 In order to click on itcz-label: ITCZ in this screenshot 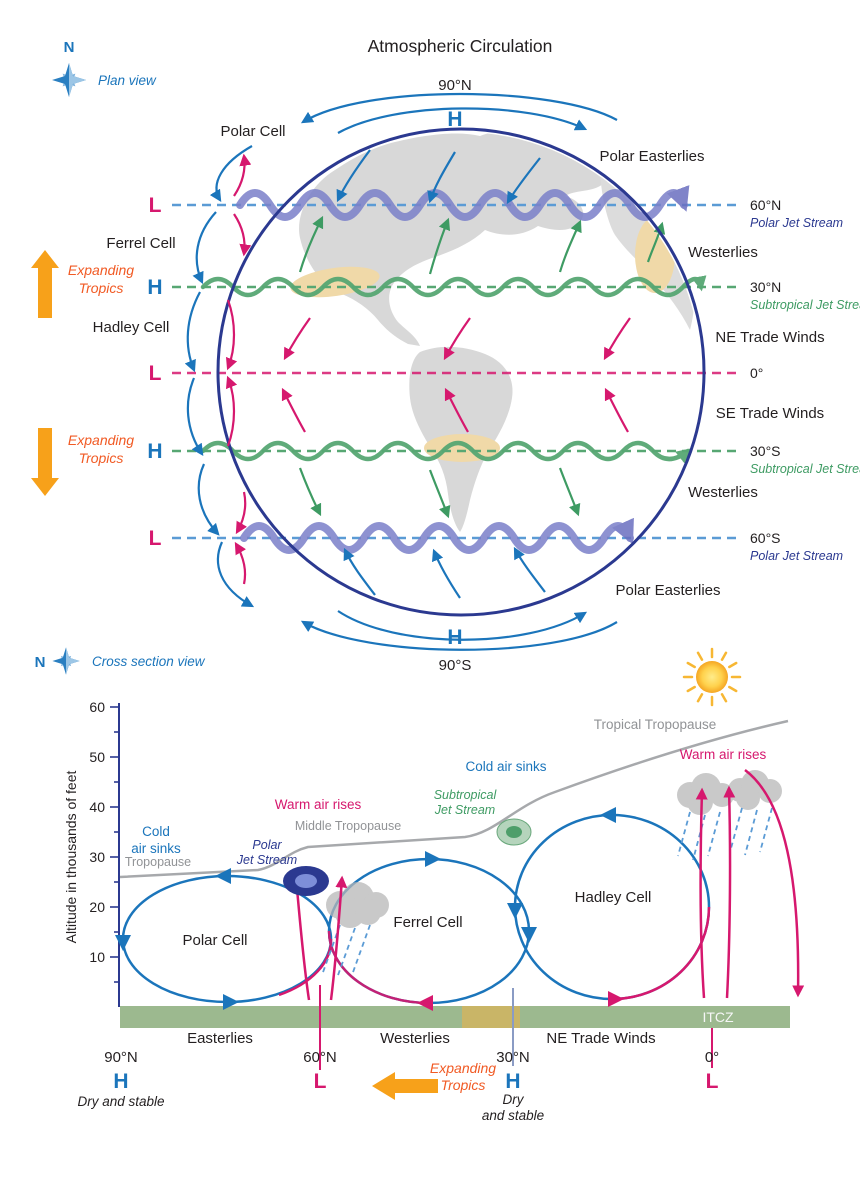, I will do `click(718, 1017)`.